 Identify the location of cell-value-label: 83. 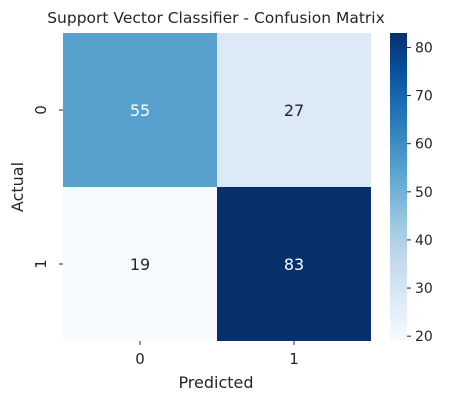
(294, 264).